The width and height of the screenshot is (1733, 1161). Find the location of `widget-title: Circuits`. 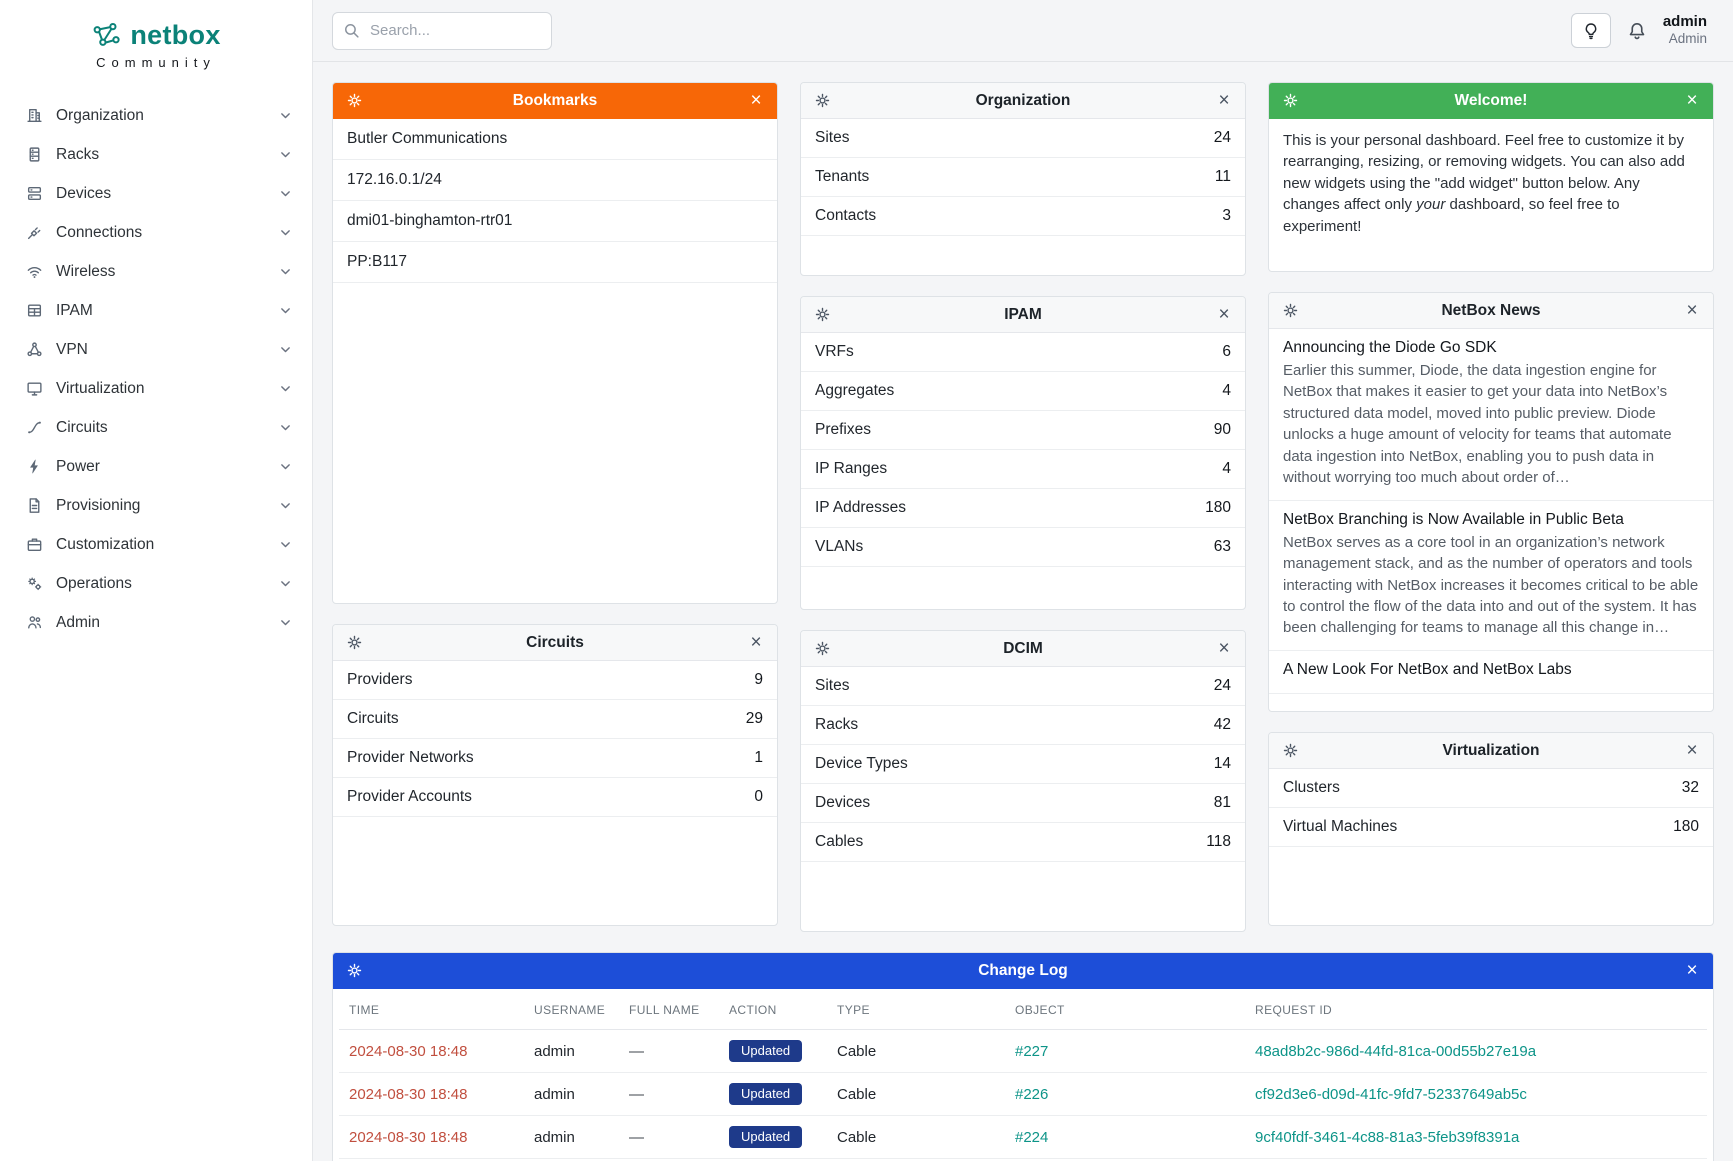

widget-title: Circuits is located at coordinates (555, 642).